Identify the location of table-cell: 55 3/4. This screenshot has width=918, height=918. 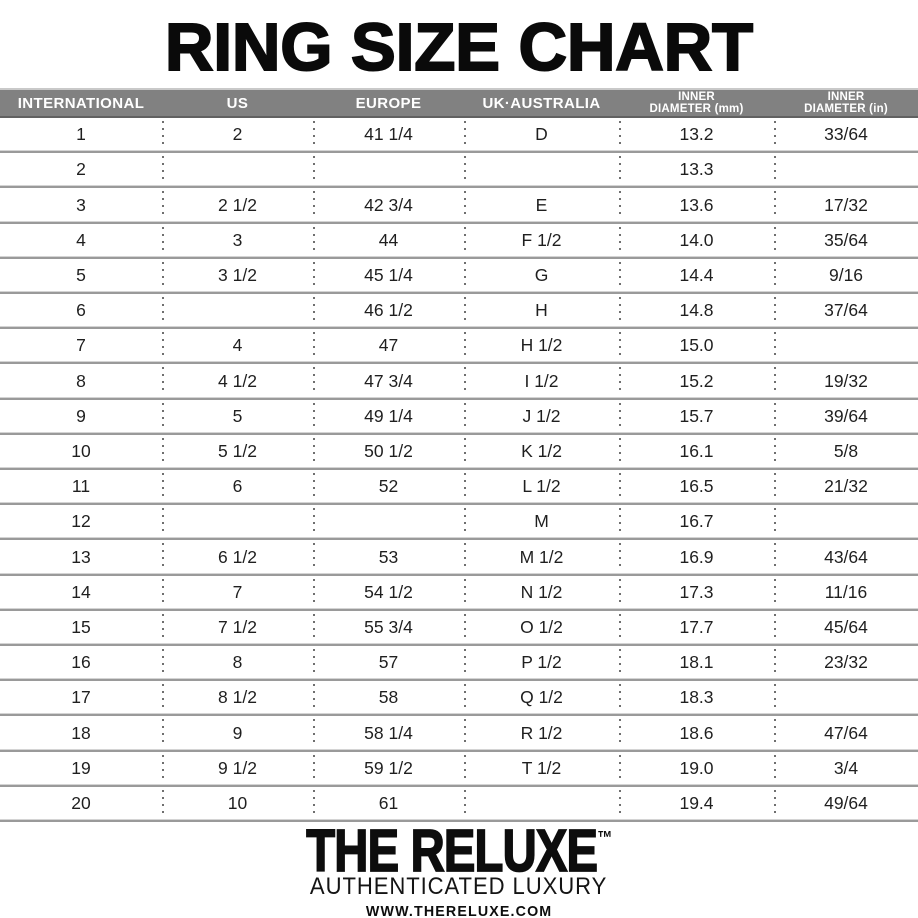
(388, 628).